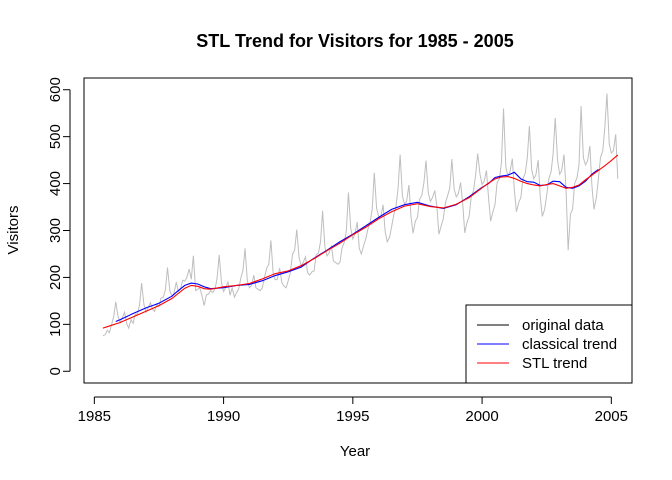  I want to click on y-tick-label: 600, so click(55, 89).